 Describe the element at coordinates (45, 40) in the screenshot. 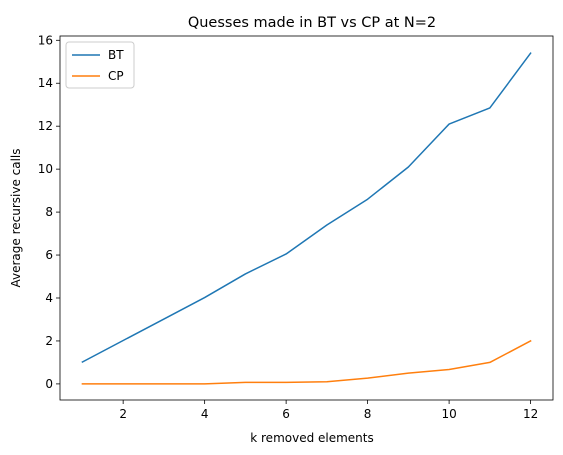

I see `y-tick-label: 16` at that location.